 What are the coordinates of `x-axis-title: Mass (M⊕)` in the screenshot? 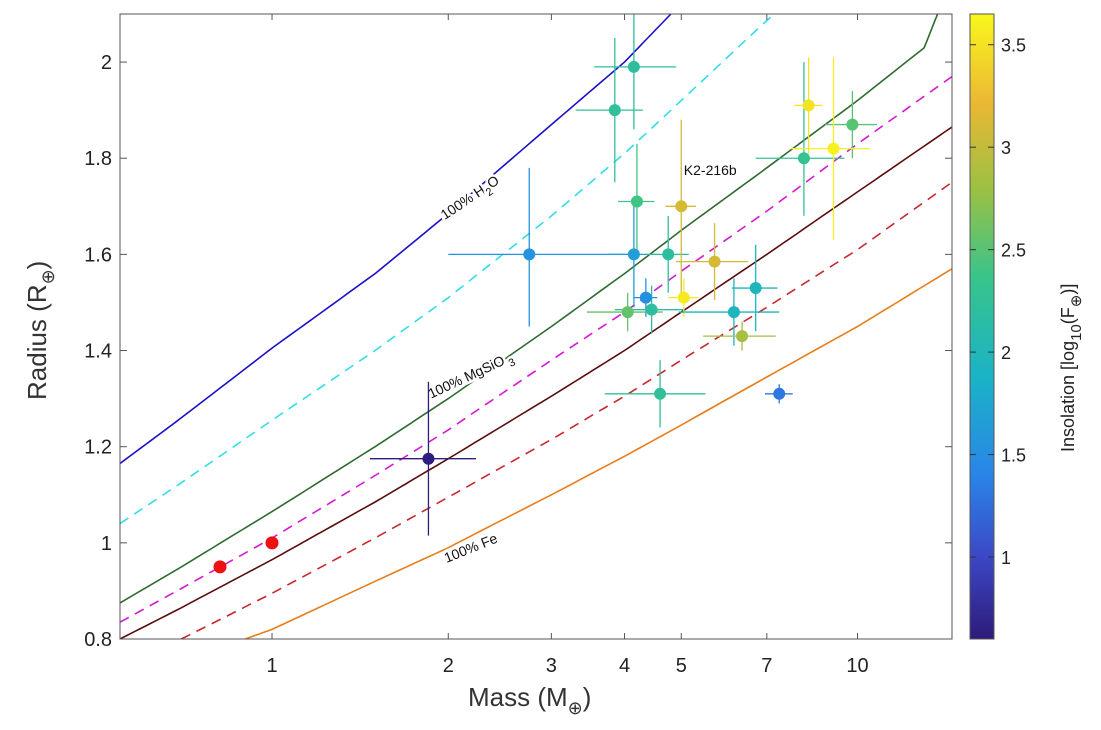 It's located at (529, 700).